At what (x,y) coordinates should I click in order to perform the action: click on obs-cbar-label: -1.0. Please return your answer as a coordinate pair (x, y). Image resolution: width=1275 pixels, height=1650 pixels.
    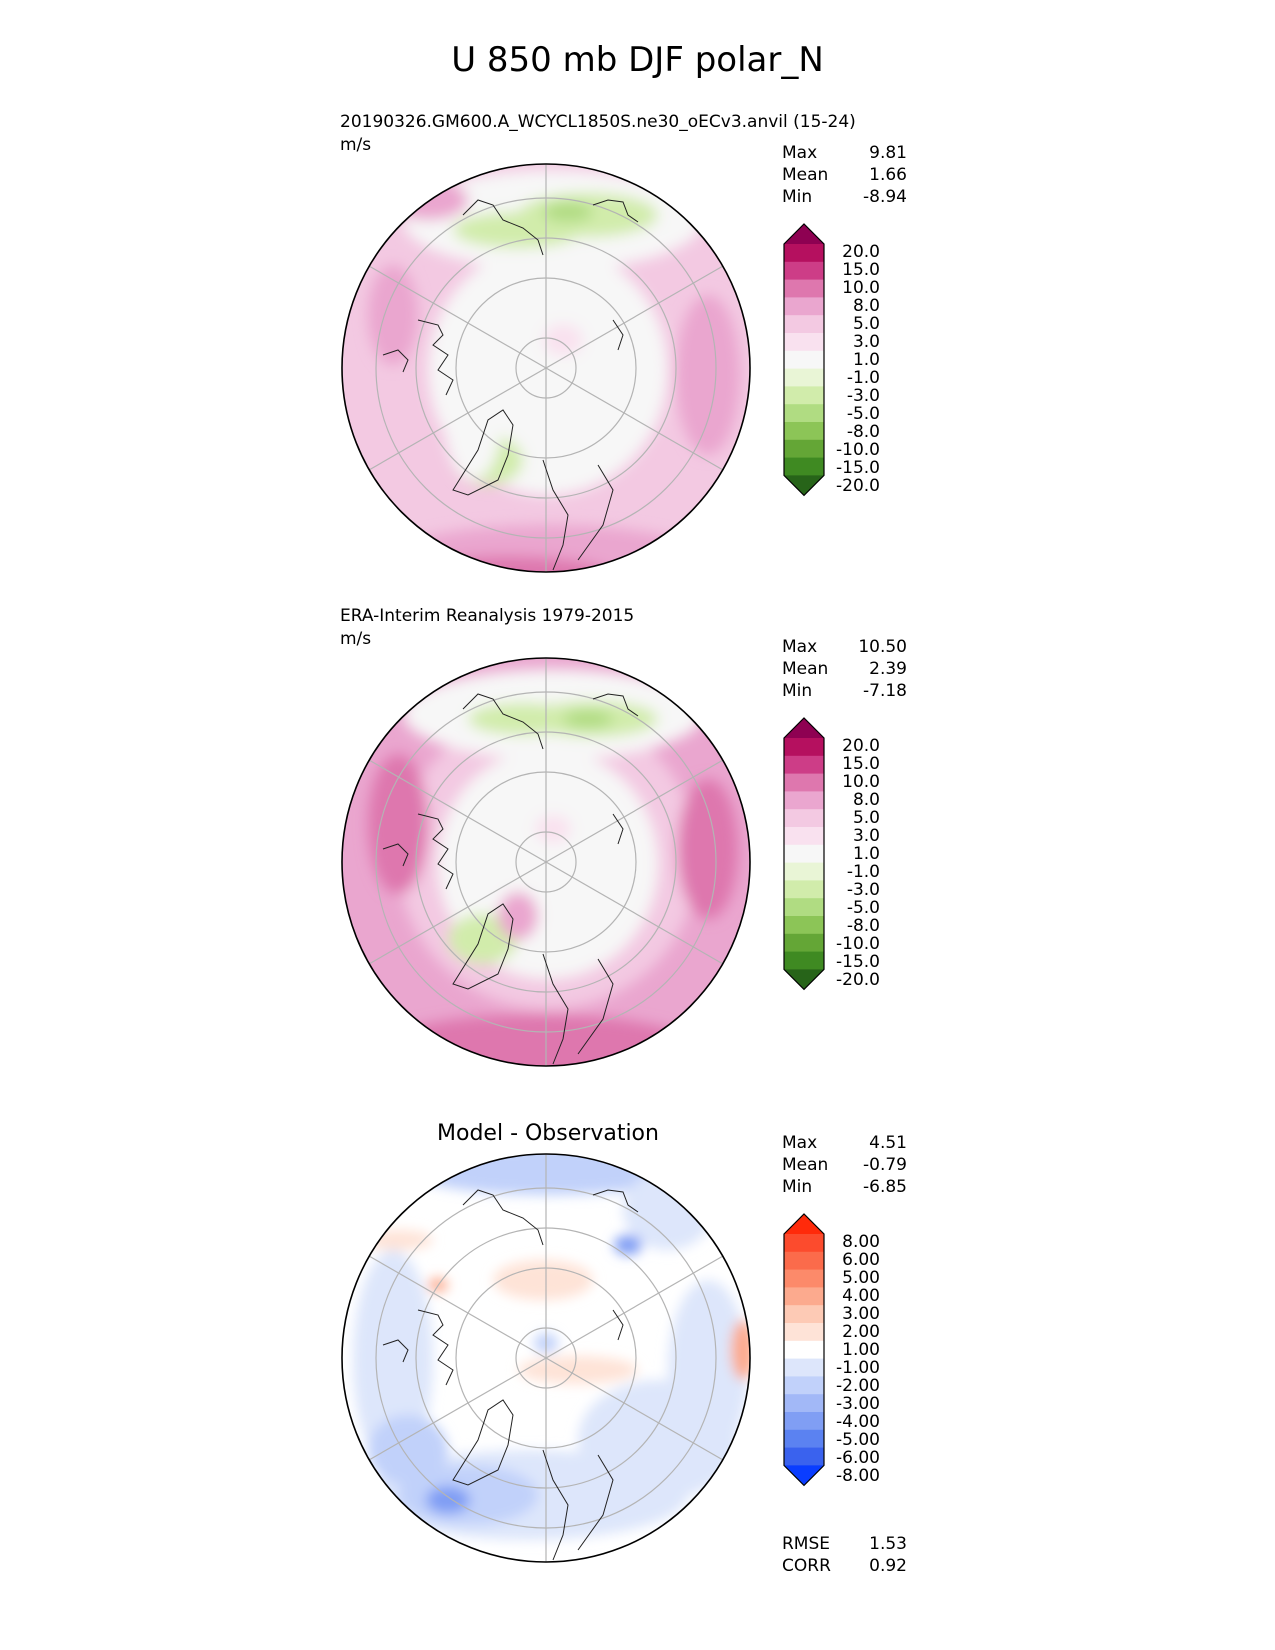
    Looking at the image, I should click on (863, 872).